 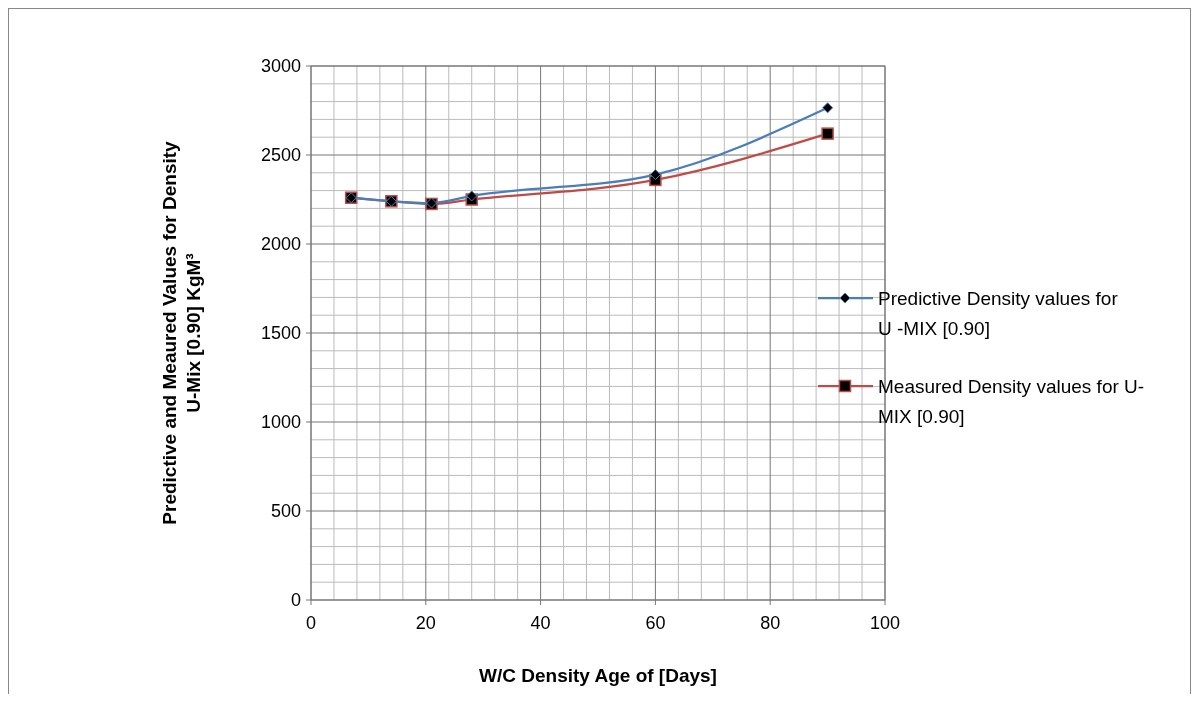 What do you see at coordinates (280, 66) in the screenshot?
I see `y-tick-label: 3000` at bounding box center [280, 66].